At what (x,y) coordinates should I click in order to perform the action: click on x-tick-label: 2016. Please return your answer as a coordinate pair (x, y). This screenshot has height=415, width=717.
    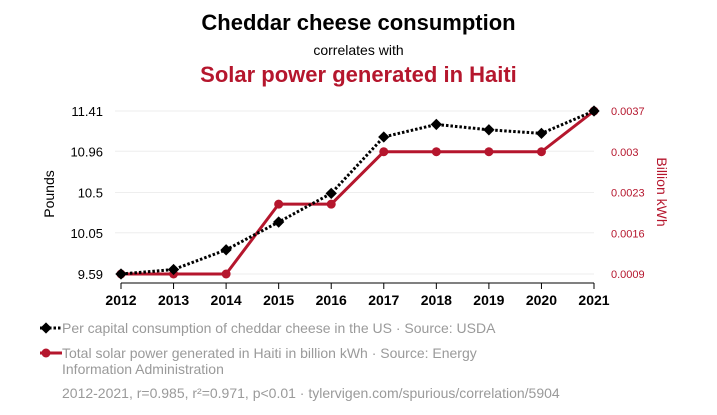
    Looking at the image, I should click on (331, 300).